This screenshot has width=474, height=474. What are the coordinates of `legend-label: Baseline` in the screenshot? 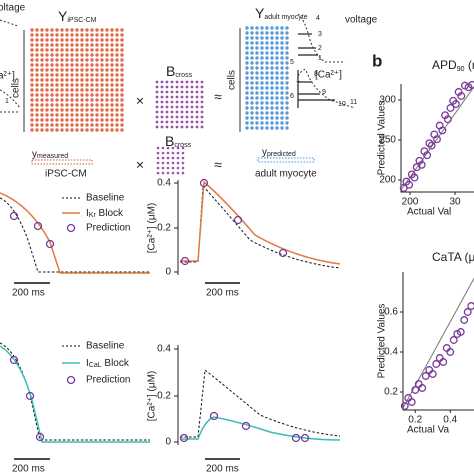 It's located at (105, 346).